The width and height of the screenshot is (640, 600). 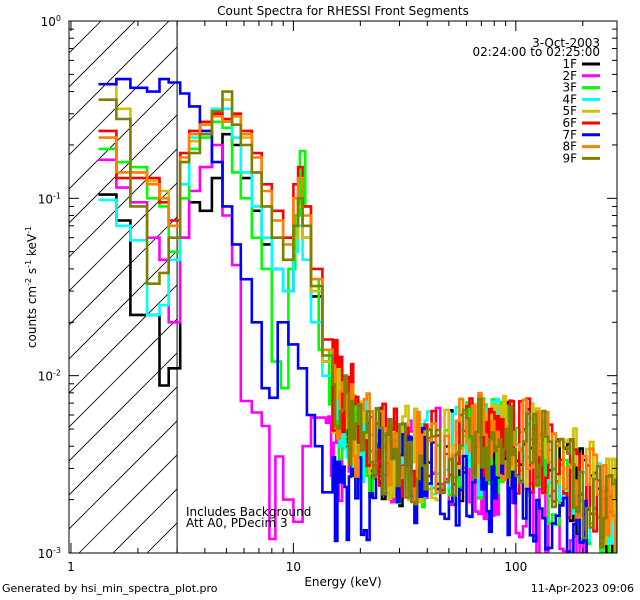 What do you see at coordinates (515, 567) in the screenshot?
I see `x-tick-label: 100` at bounding box center [515, 567].